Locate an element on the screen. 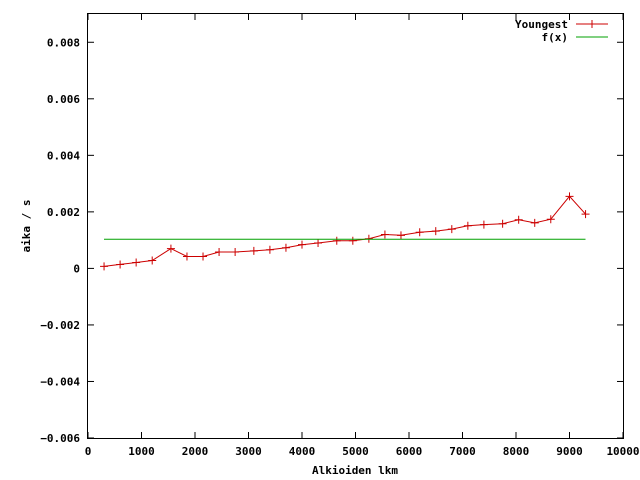 This screenshot has width=640, height=480. y-tick-label: 0.002 is located at coordinates (63, 212).